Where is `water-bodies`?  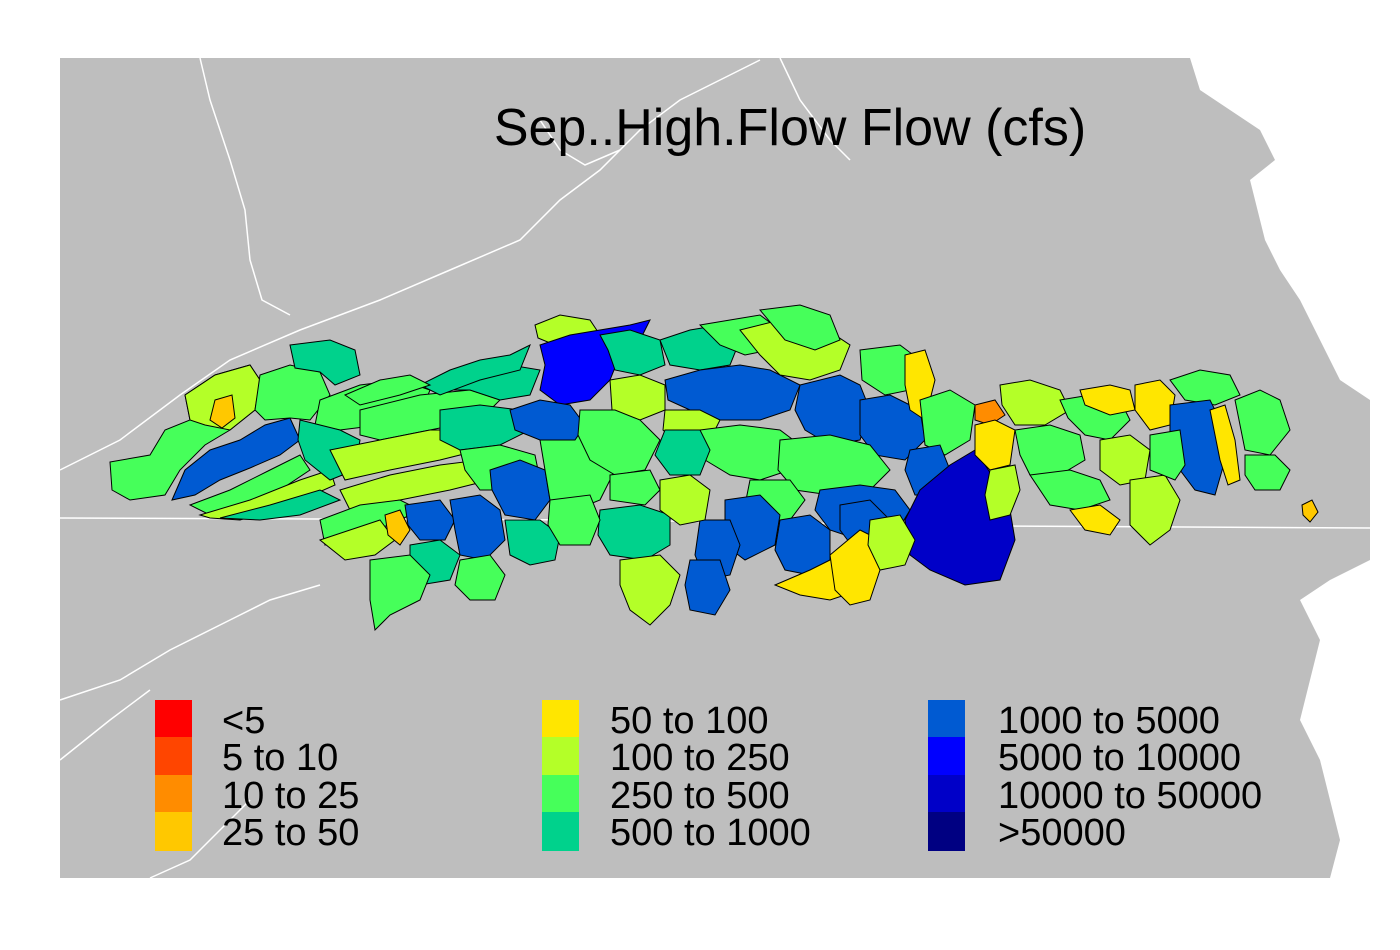
water-bodies is located at coordinates (1280, 468).